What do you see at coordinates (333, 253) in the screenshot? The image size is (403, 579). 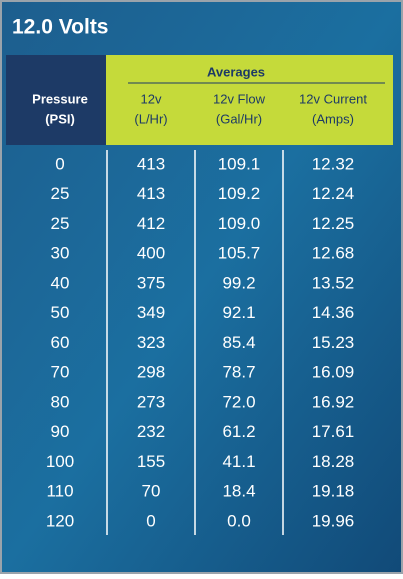 I see `cell: 12.68` at bounding box center [333, 253].